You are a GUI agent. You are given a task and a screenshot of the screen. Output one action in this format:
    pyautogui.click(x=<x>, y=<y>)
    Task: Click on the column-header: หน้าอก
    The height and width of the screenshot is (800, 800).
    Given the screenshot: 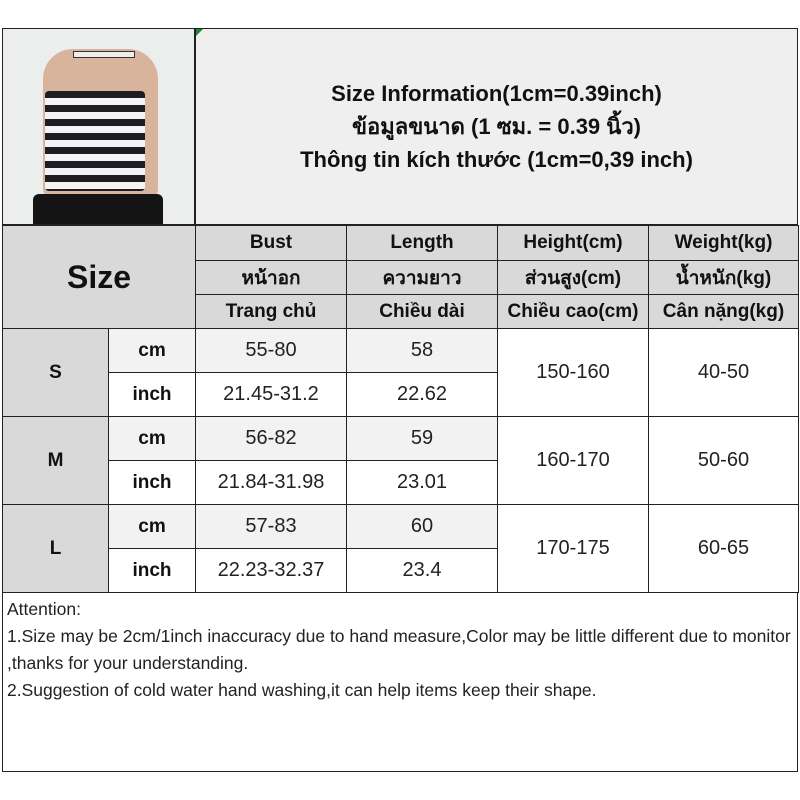 What is the action you would take?
    pyautogui.click(x=271, y=277)
    